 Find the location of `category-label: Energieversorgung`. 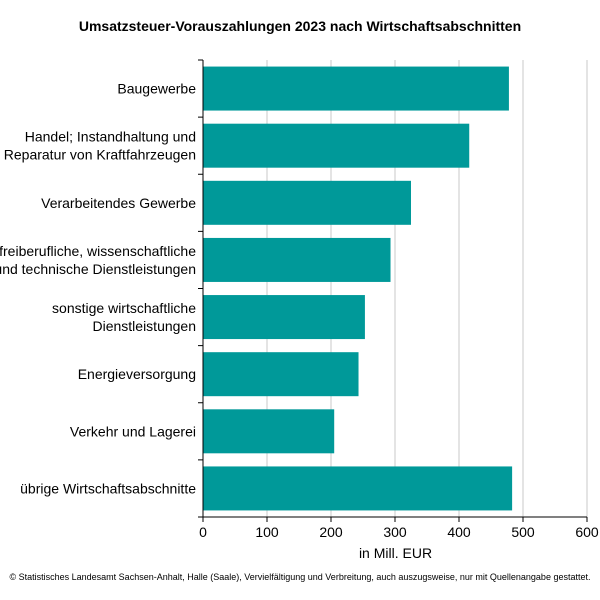

category-label: Energieversorgung is located at coordinates (137, 374).